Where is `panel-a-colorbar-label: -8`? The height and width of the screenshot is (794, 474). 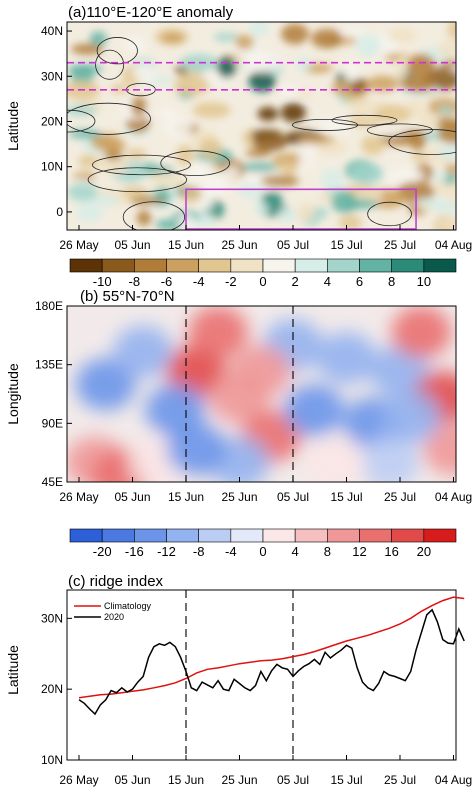 panel-a-colorbar-label: -8 is located at coordinates (135, 281).